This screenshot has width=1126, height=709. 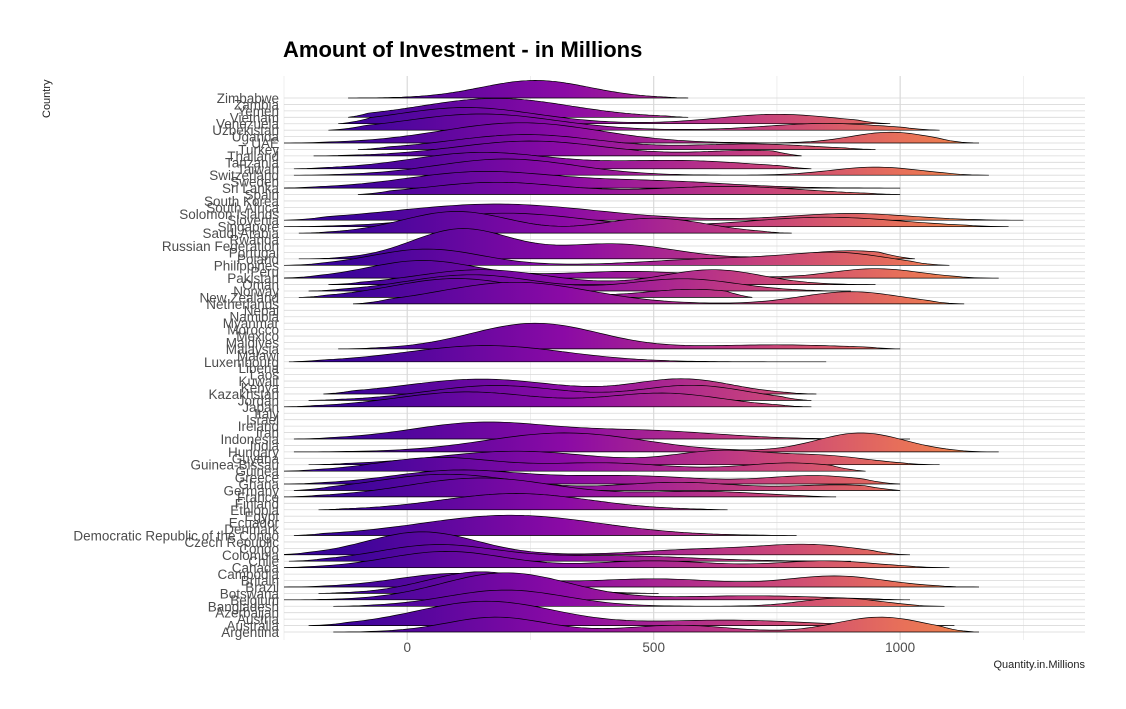 I want to click on y-tick-label: Denmark, so click(x=251, y=529).